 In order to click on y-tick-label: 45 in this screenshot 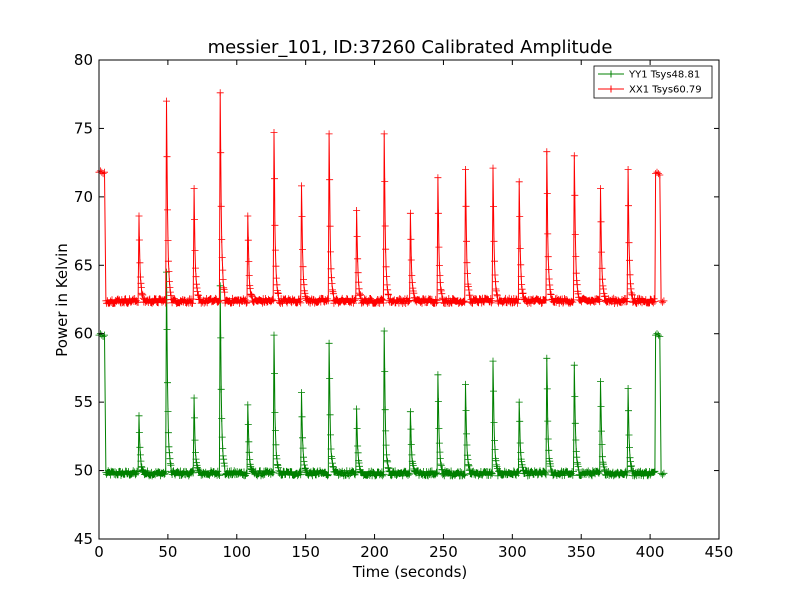, I will do `click(83, 539)`.